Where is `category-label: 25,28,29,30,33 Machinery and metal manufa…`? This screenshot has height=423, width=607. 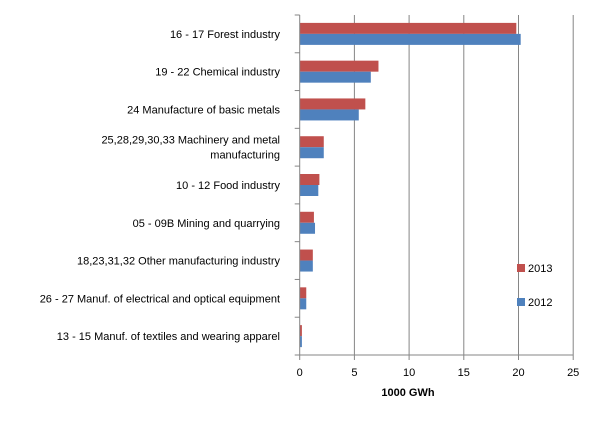 category-label: 25,28,29,30,33 Machinery and metal manufa… is located at coordinates (190, 148).